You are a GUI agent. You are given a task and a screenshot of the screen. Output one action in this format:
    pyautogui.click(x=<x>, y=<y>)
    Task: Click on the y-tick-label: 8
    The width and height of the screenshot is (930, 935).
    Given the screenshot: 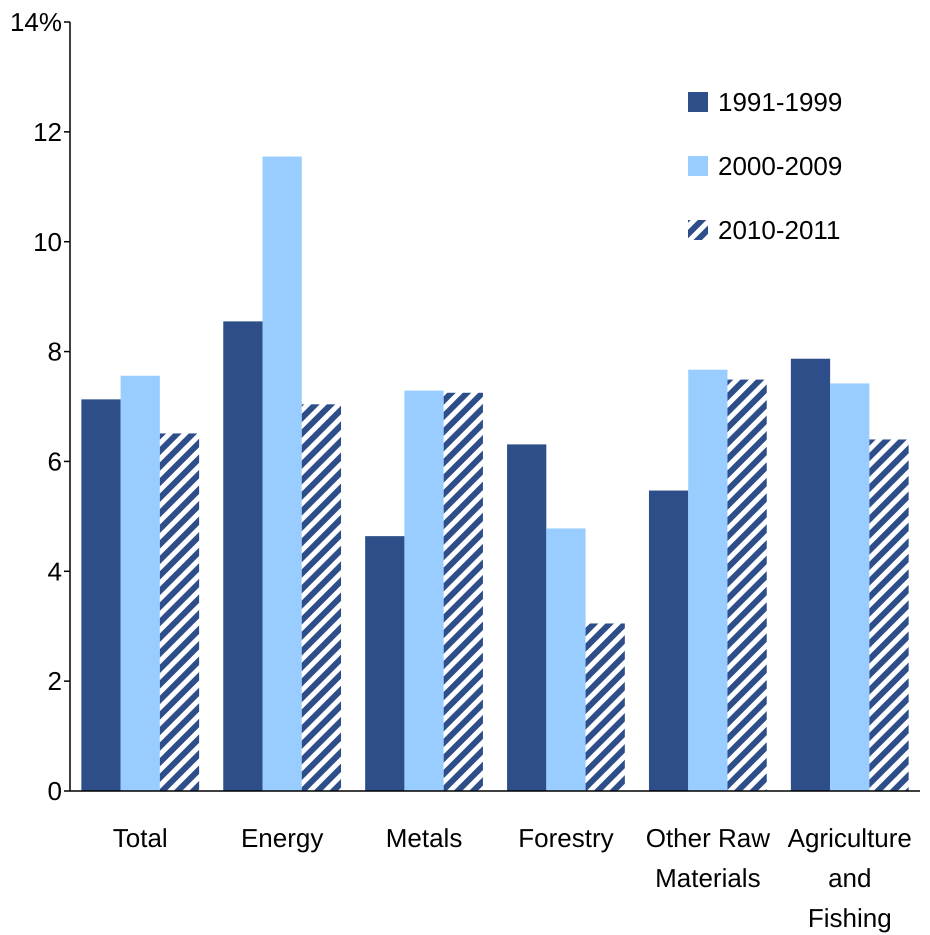 What is the action you would take?
    pyautogui.click(x=55, y=351)
    